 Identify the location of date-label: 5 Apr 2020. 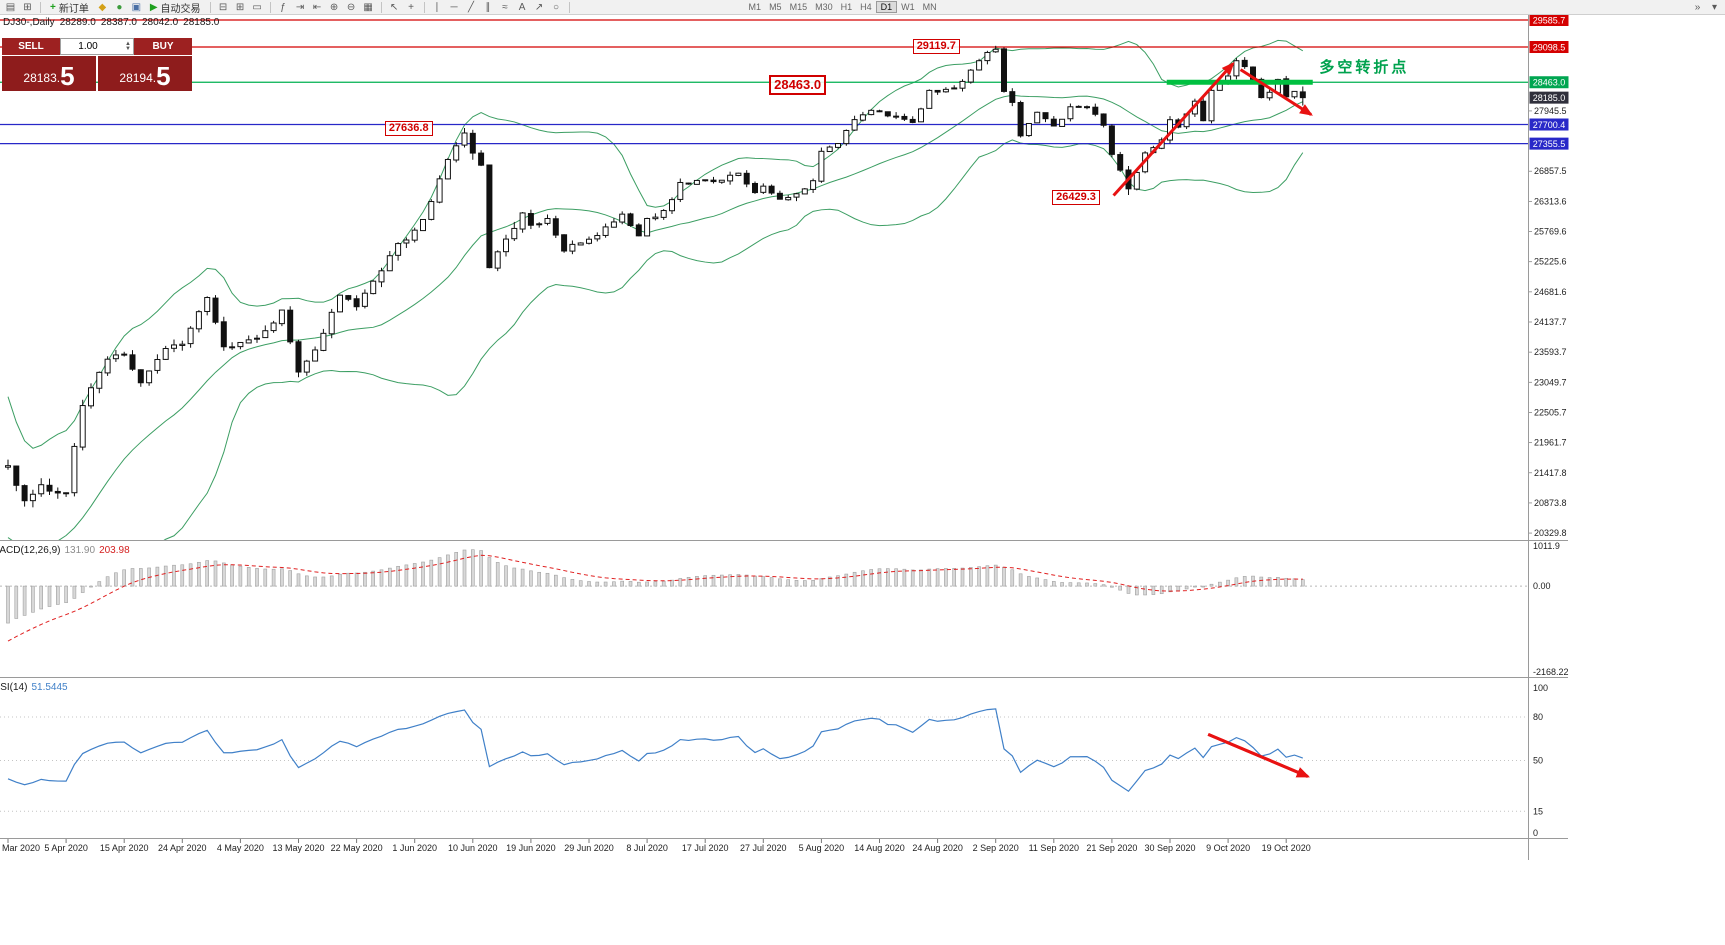
(66, 848).